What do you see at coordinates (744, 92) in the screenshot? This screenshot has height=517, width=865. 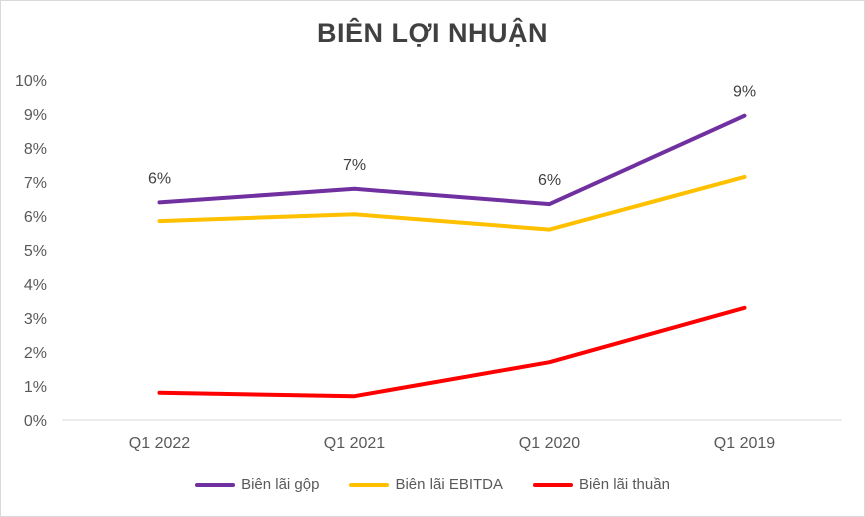 I see `data-label: 9%` at bounding box center [744, 92].